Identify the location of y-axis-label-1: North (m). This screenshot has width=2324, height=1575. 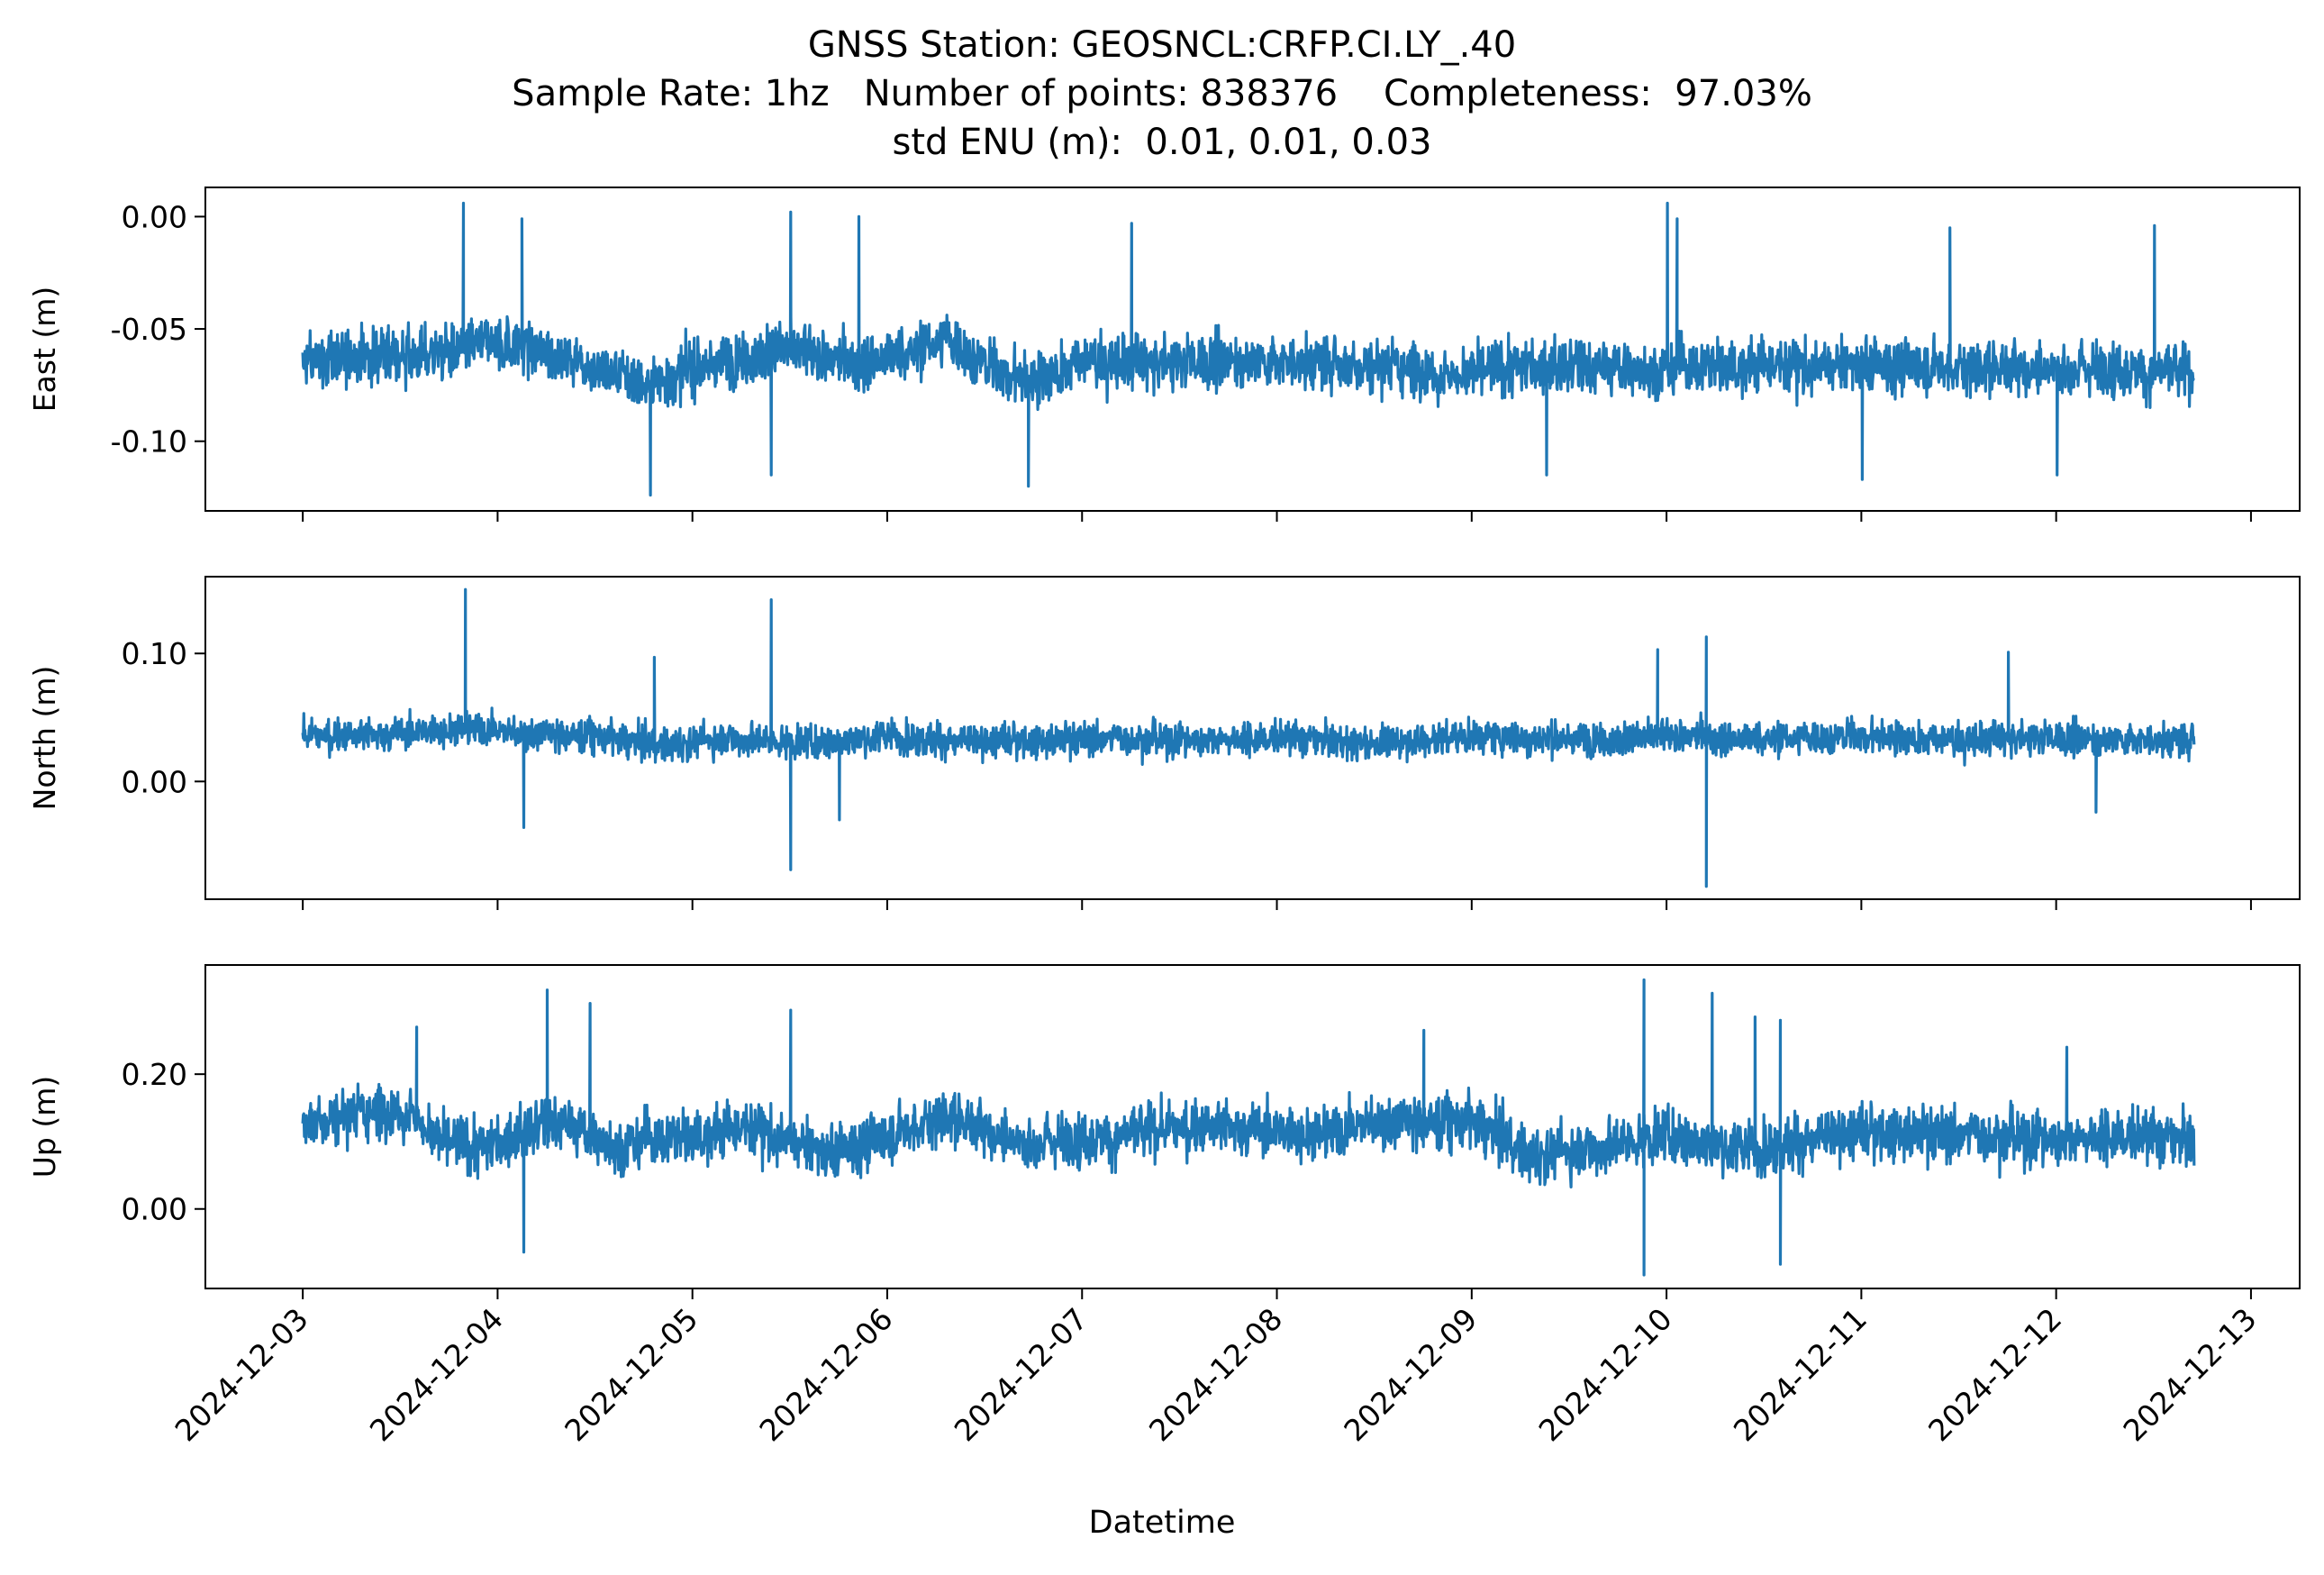
(45, 738).